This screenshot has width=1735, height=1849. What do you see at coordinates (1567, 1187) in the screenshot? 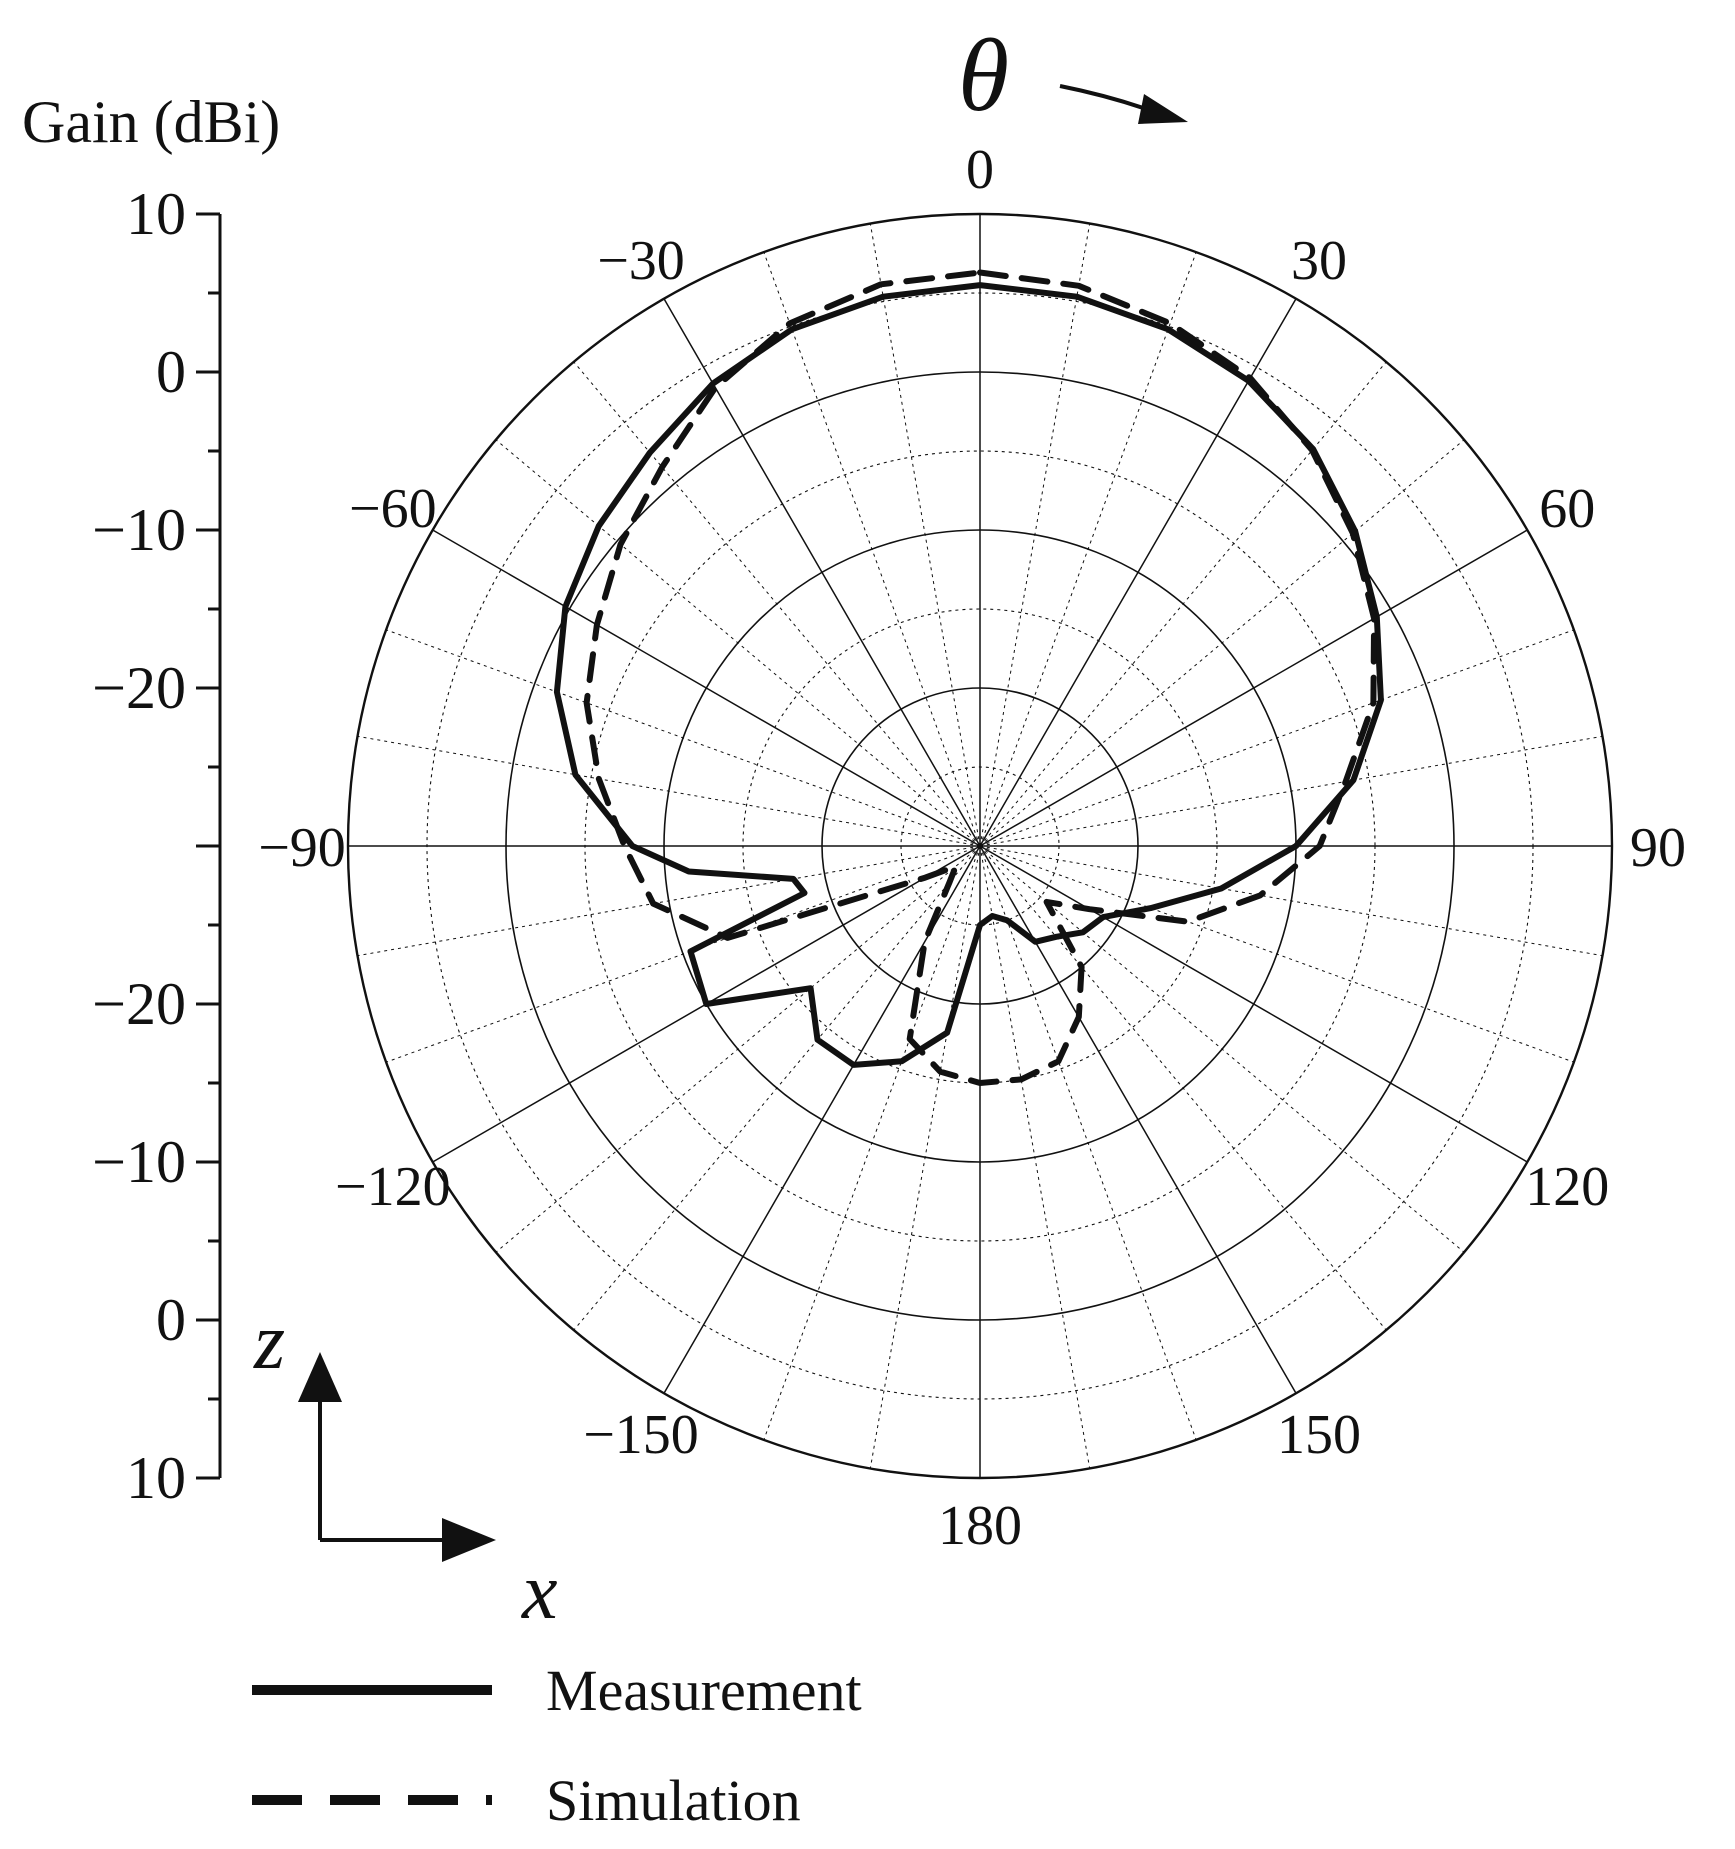
I see `angle-tick-label: 120` at bounding box center [1567, 1187].